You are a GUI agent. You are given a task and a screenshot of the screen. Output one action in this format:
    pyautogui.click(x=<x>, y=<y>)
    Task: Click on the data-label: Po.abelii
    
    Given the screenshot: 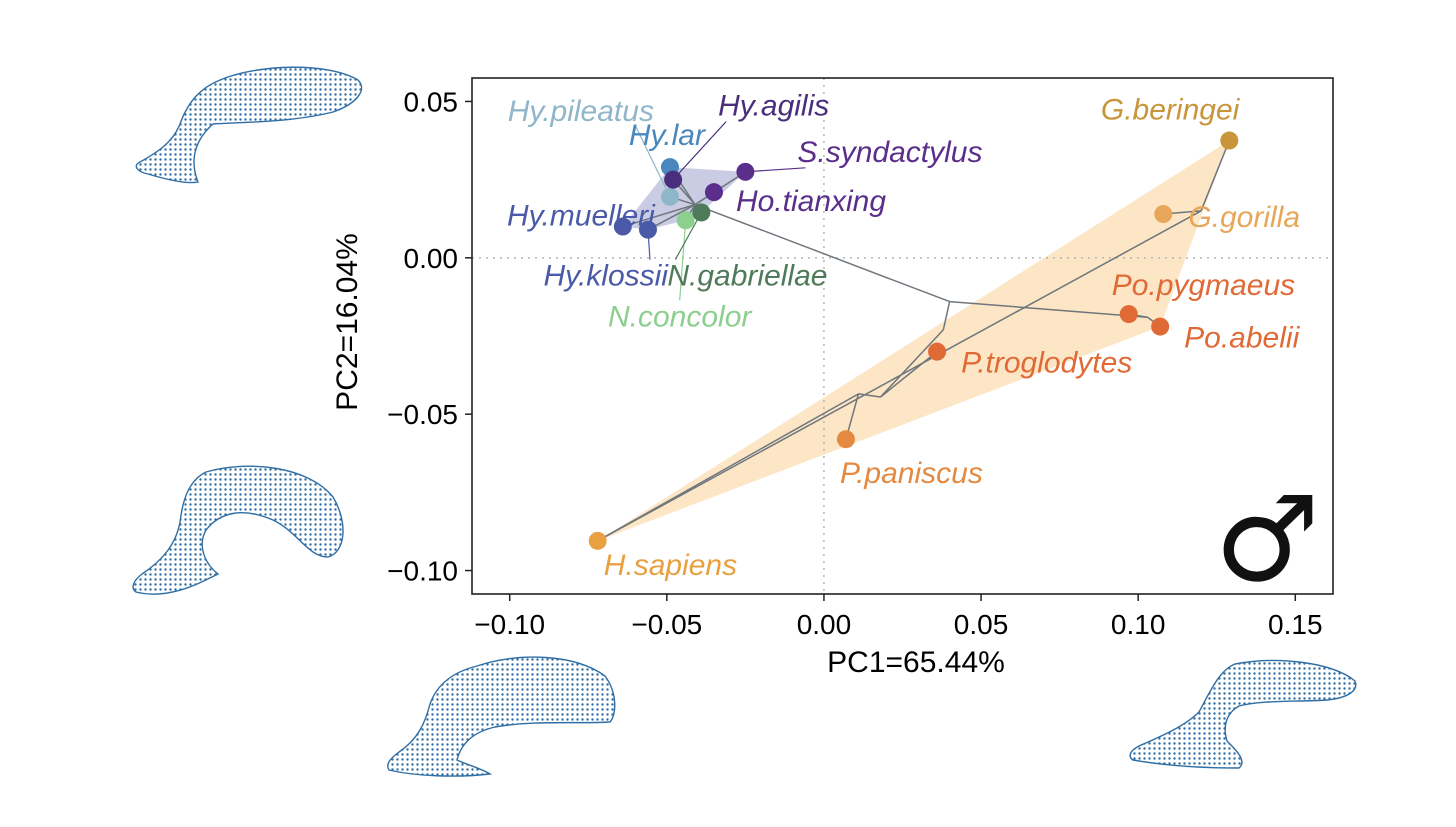 What is the action you would take?
    pyautogui.click(x=1242, y=338)
    